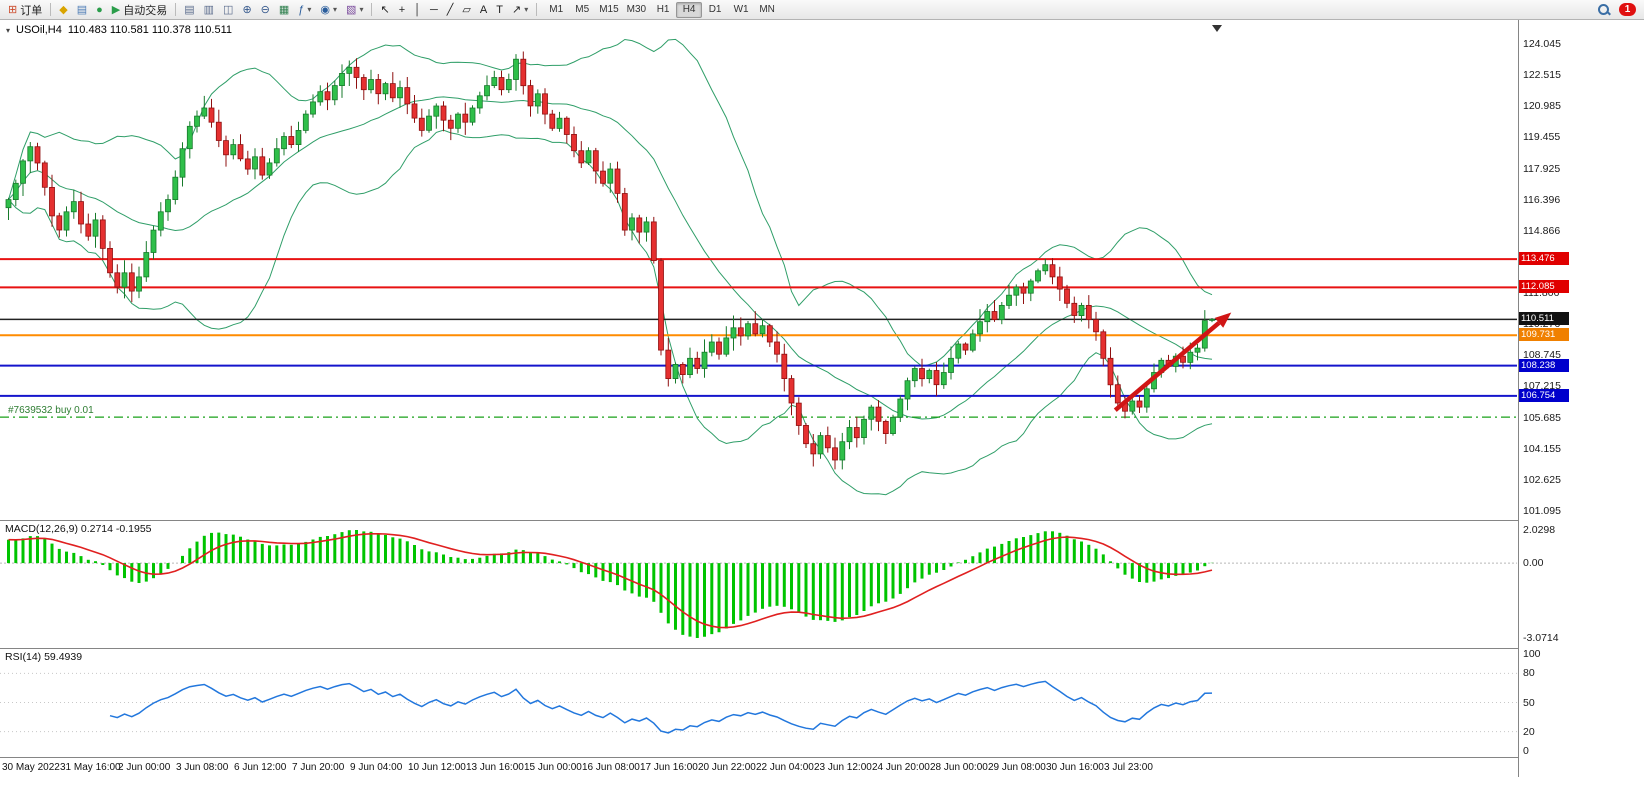 This screenshot has height=812, width=1644. I want to click on vertical-line-icon: │, so click(417, 9).